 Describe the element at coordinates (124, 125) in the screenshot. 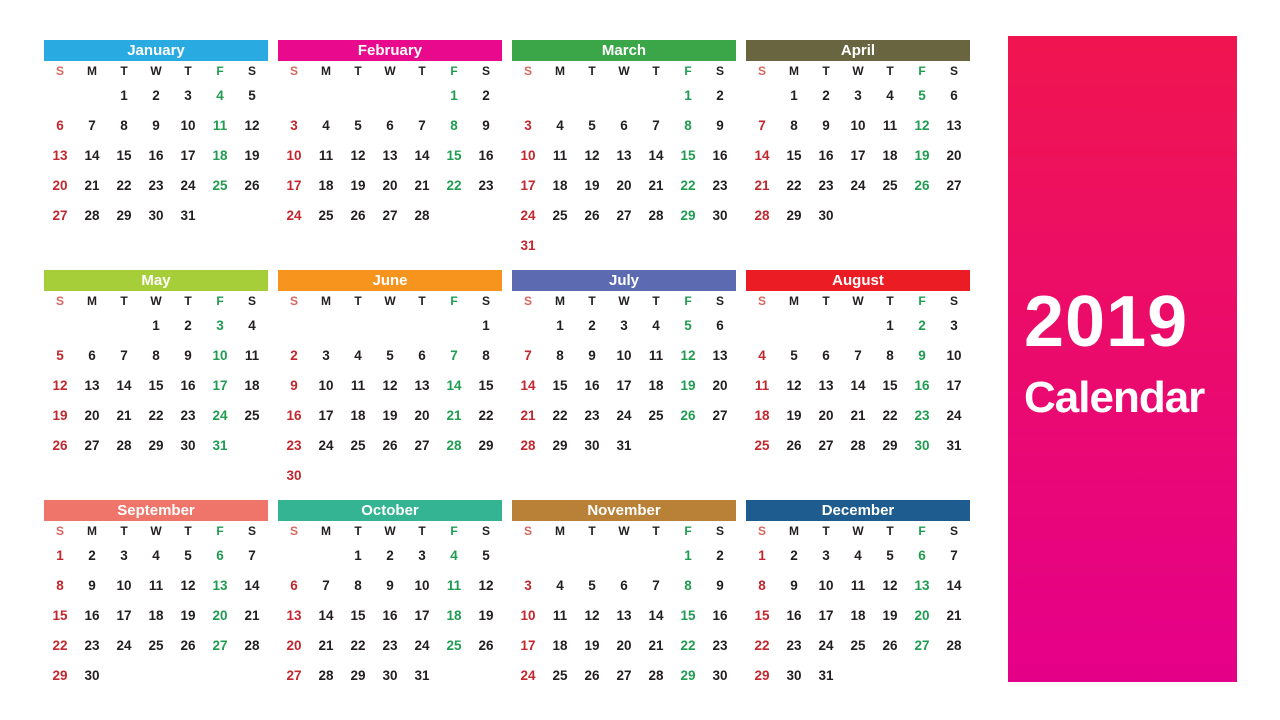

I see `date-cell: 8` at that location.